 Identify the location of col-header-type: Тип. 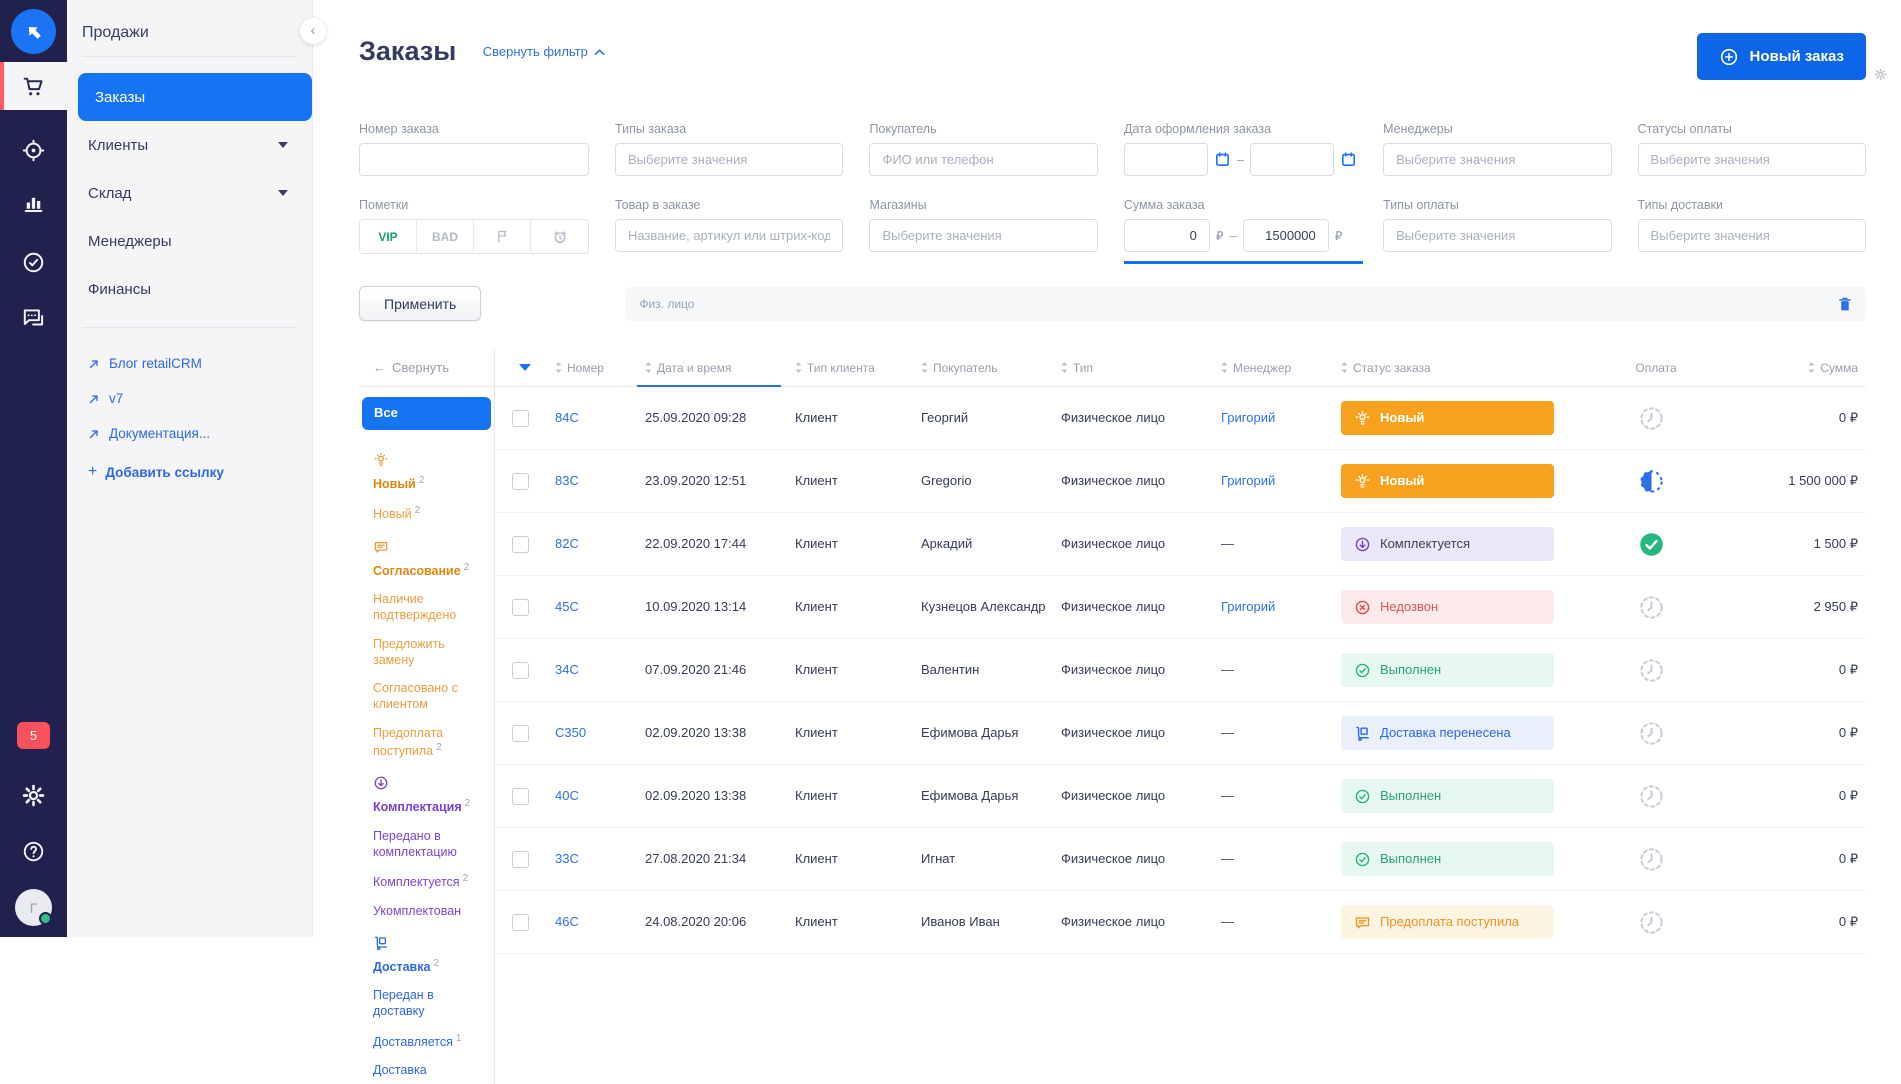
(1141, 367).